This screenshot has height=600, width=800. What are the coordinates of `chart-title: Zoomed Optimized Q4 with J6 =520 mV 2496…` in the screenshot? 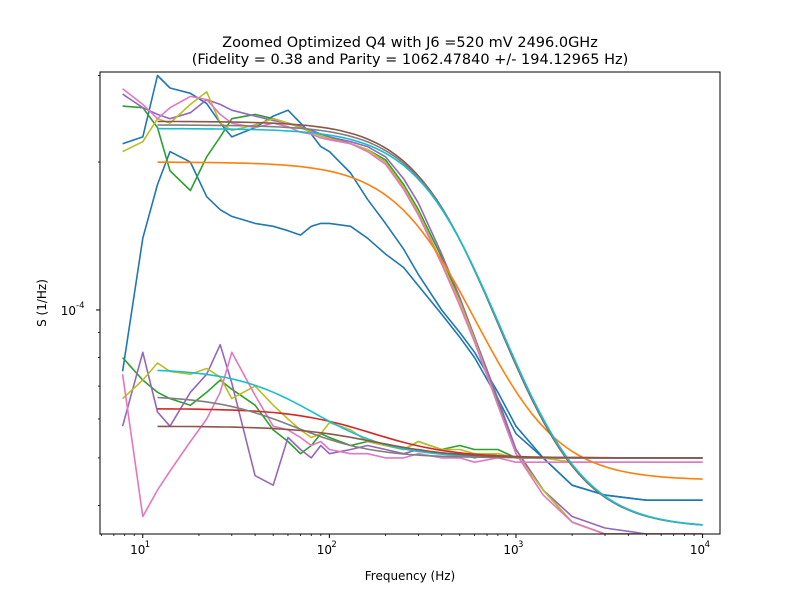 It's located at (410, 43).